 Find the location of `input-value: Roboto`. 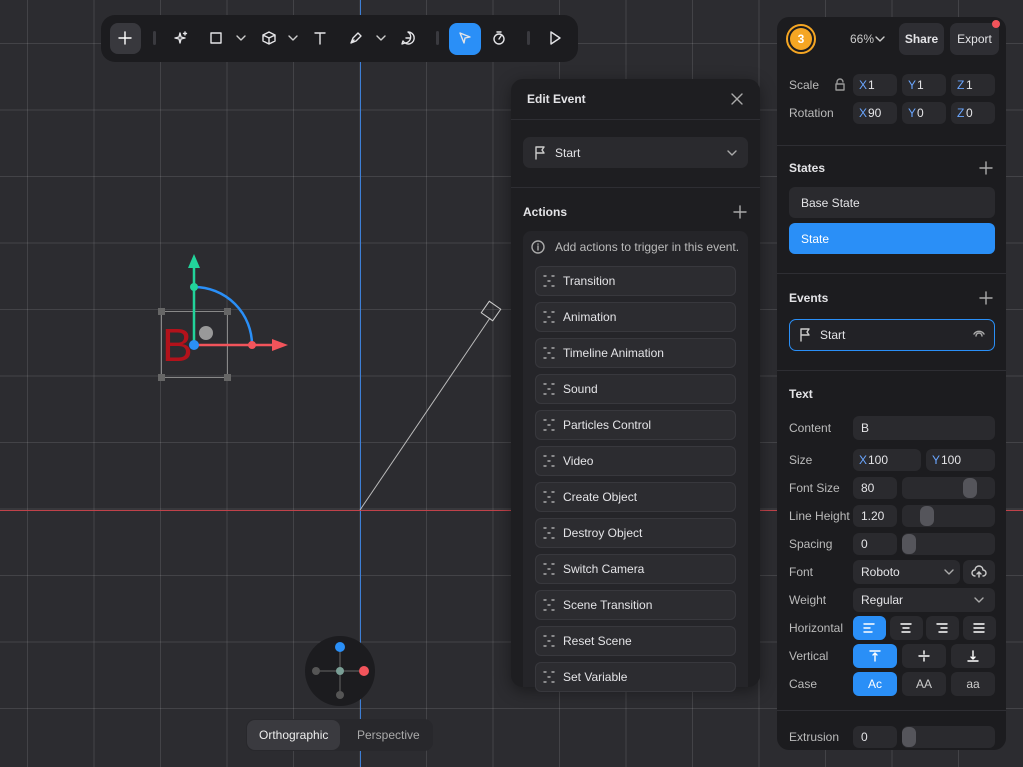

input-value: Roboto is located at coordinates (880, 572).